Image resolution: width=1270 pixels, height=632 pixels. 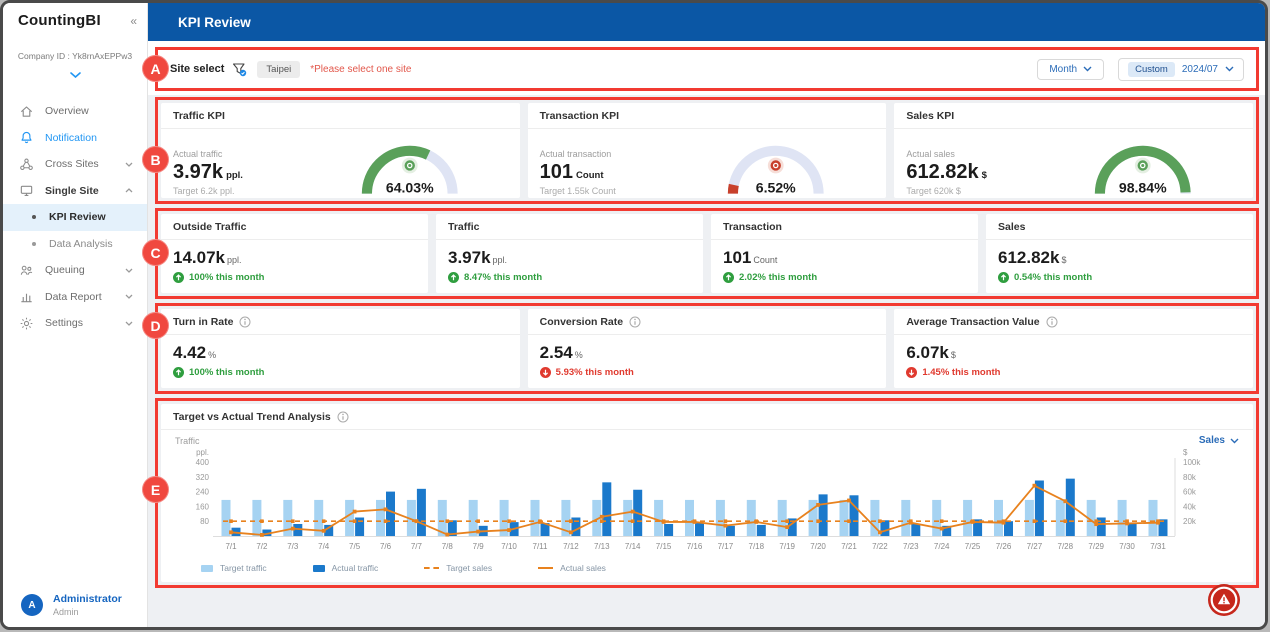 I want to click on svg-text: ppl., so click(x=202, y=452).